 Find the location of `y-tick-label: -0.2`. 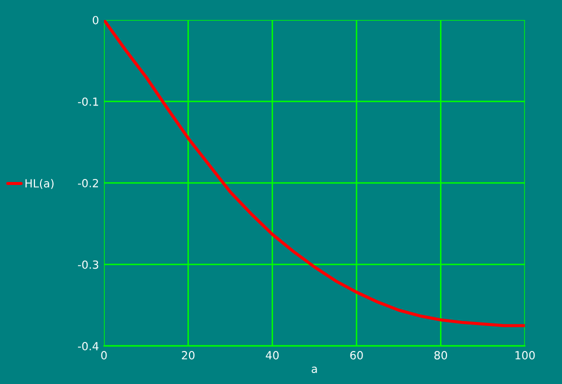

y-tick-label: -0.2 is located at coordinates (88, 183).